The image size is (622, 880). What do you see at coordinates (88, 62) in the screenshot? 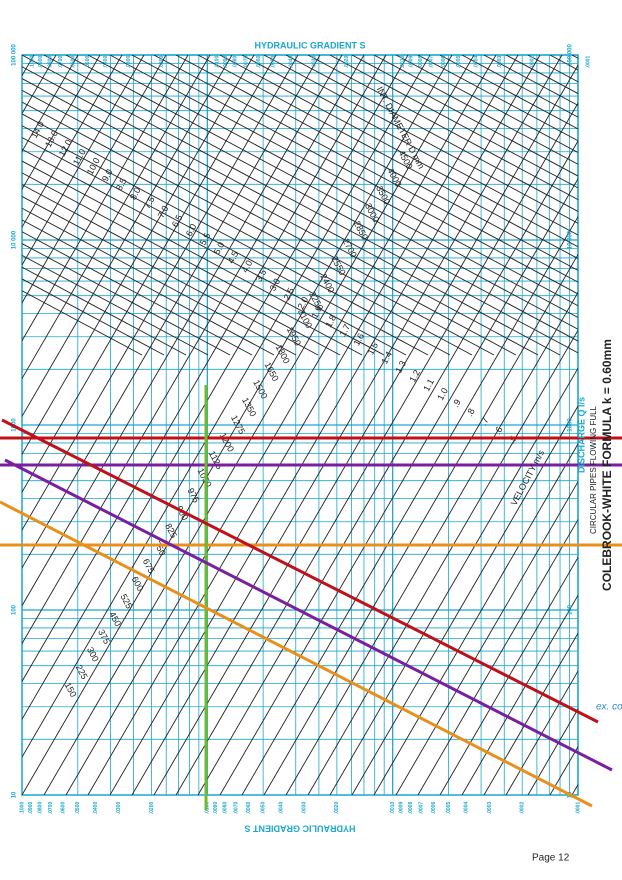
I see `gradient-label: .0500` at bounding box center [88, 62].